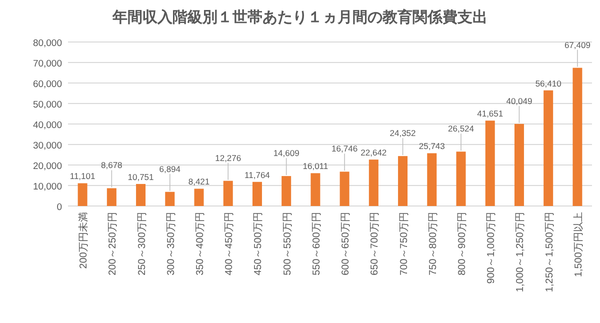 The width and height of the screenshot is (600, 323). I want to click on y-tick-label: 50,000, so click(47, 105).